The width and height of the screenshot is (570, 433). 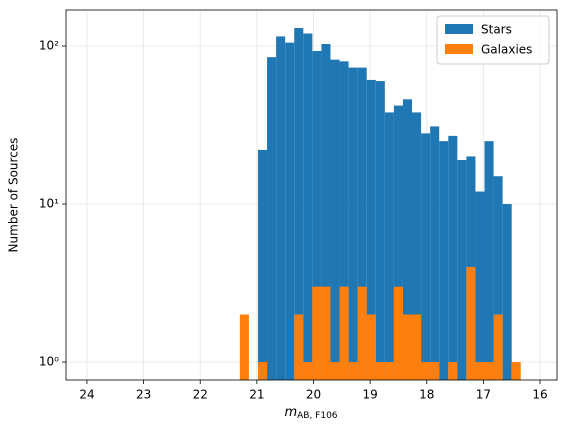 I want to click on x-tick-label: 21, so click(x=256, y=395).